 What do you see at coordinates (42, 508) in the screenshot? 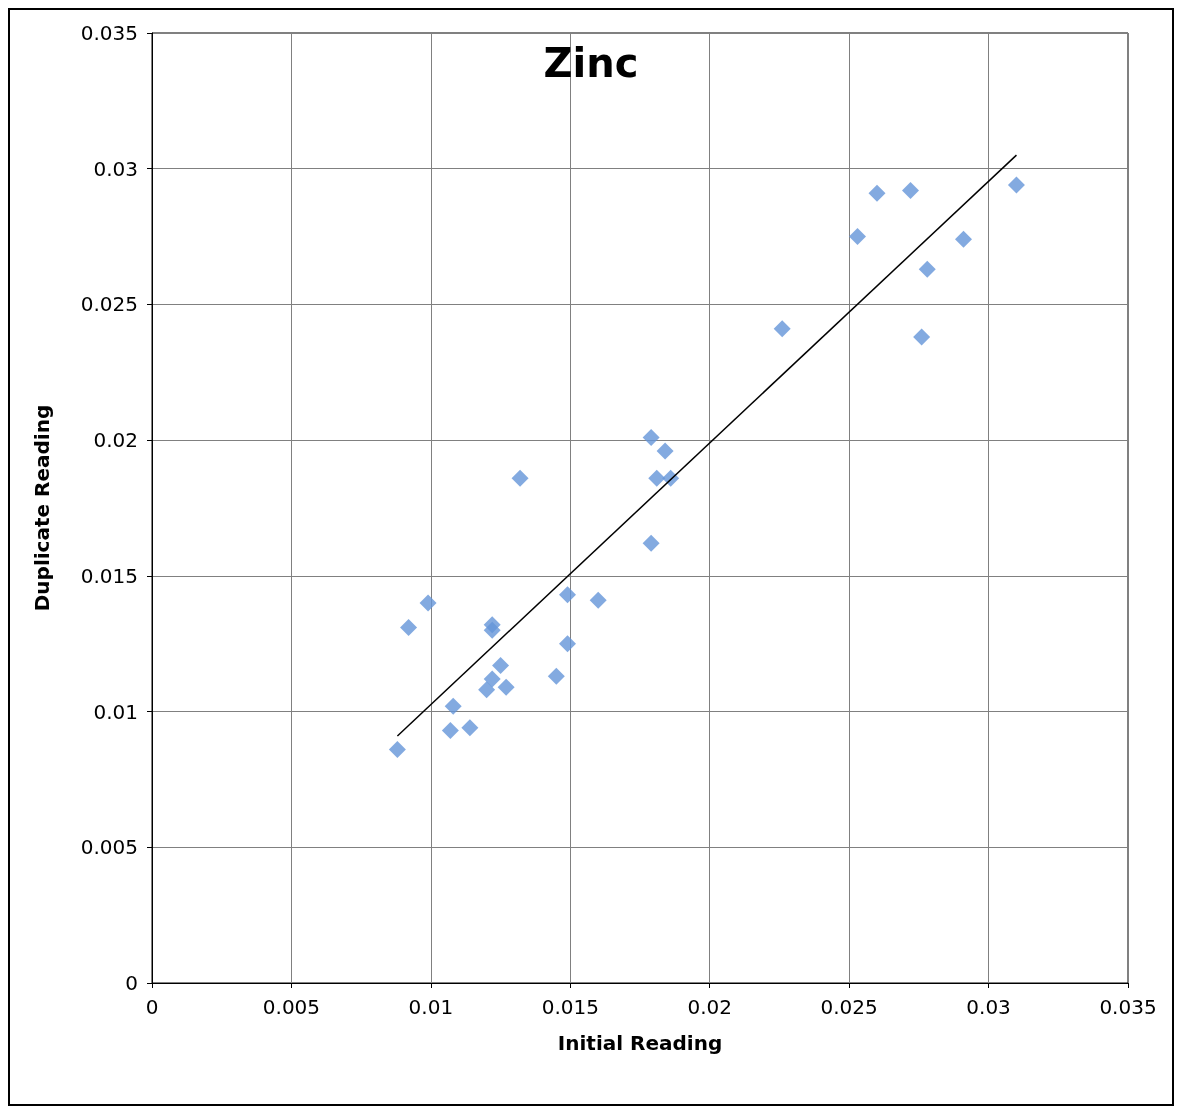
I see `y-axis-title: Duplicate Reading` at bounding box center [42, 508].